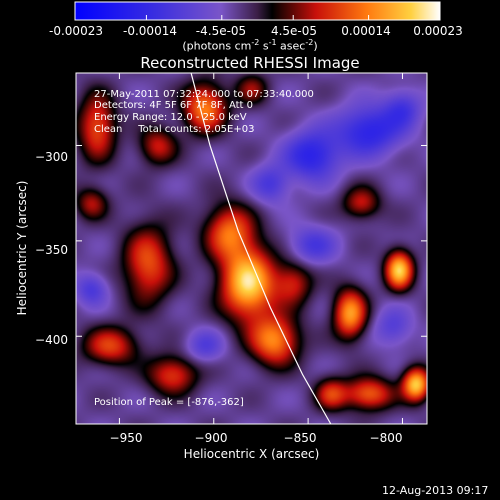  I want to click on colorbar-tick-label-1: -0.00014, so click(150, 31).